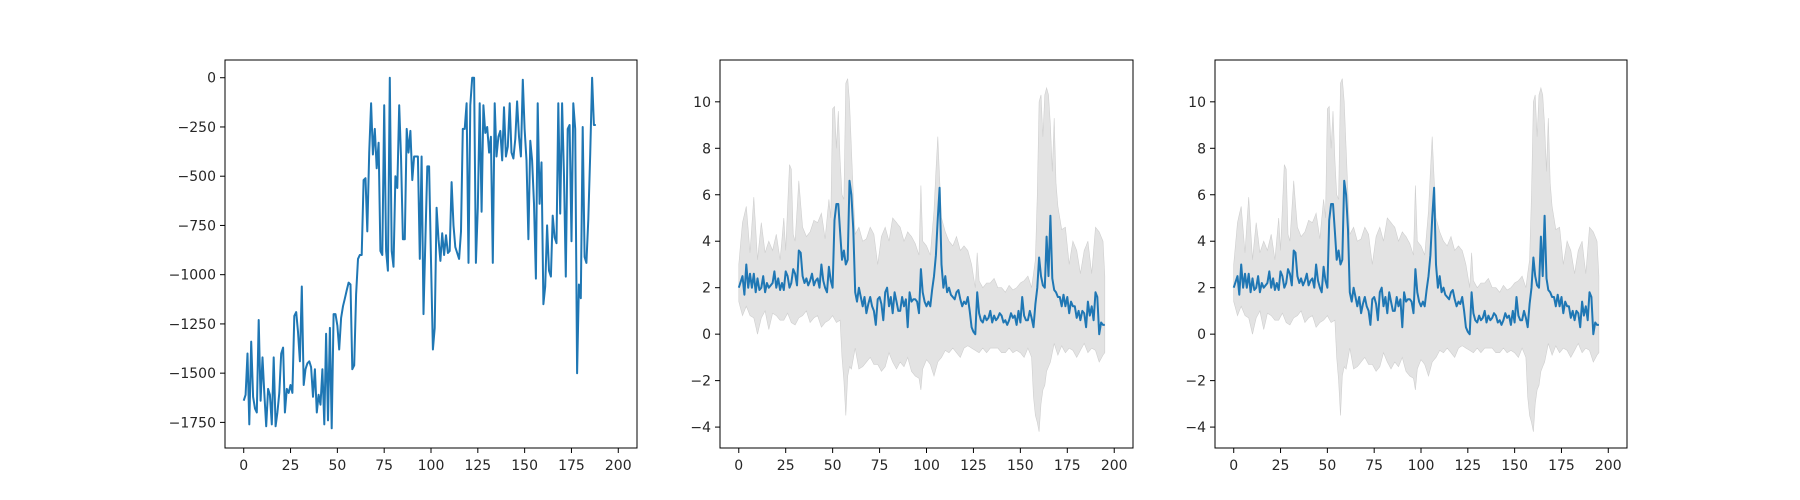 This screenshot has width=1800, height=500. I want to click on y-tick-label: −750, so click(197, 226).